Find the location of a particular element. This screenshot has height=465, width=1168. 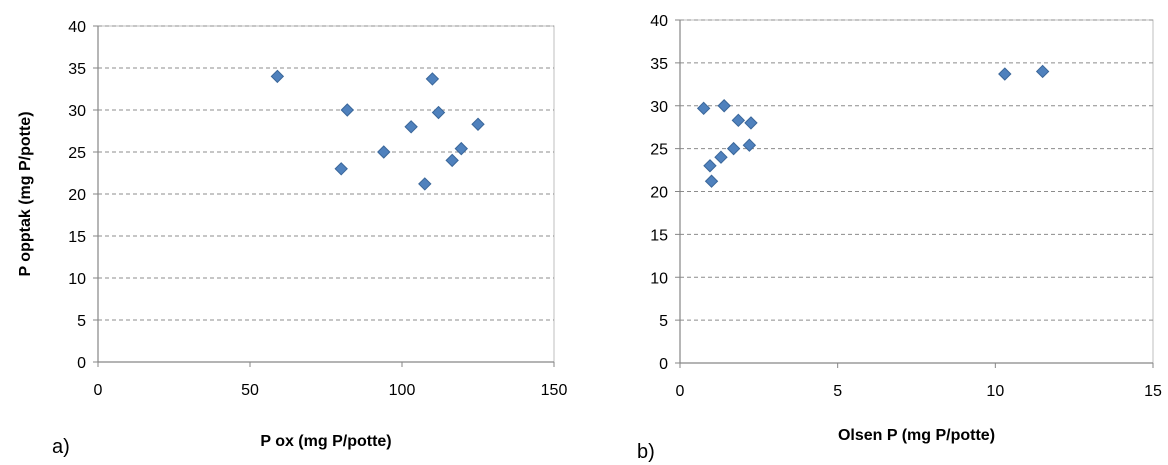

x-tick-label: 15 is located at coordinates (1153, 391).